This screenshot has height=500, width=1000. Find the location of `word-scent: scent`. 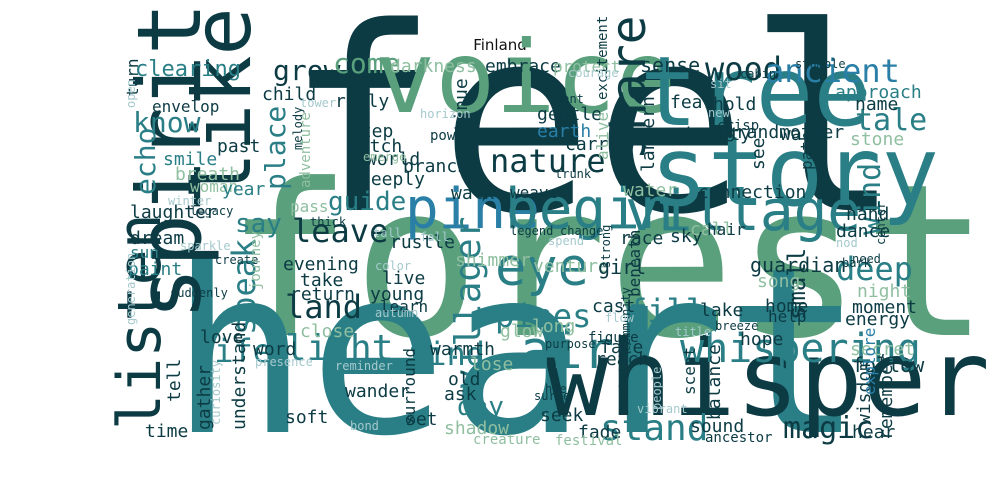

word-scent: scent is located at coordinates (689, 371).